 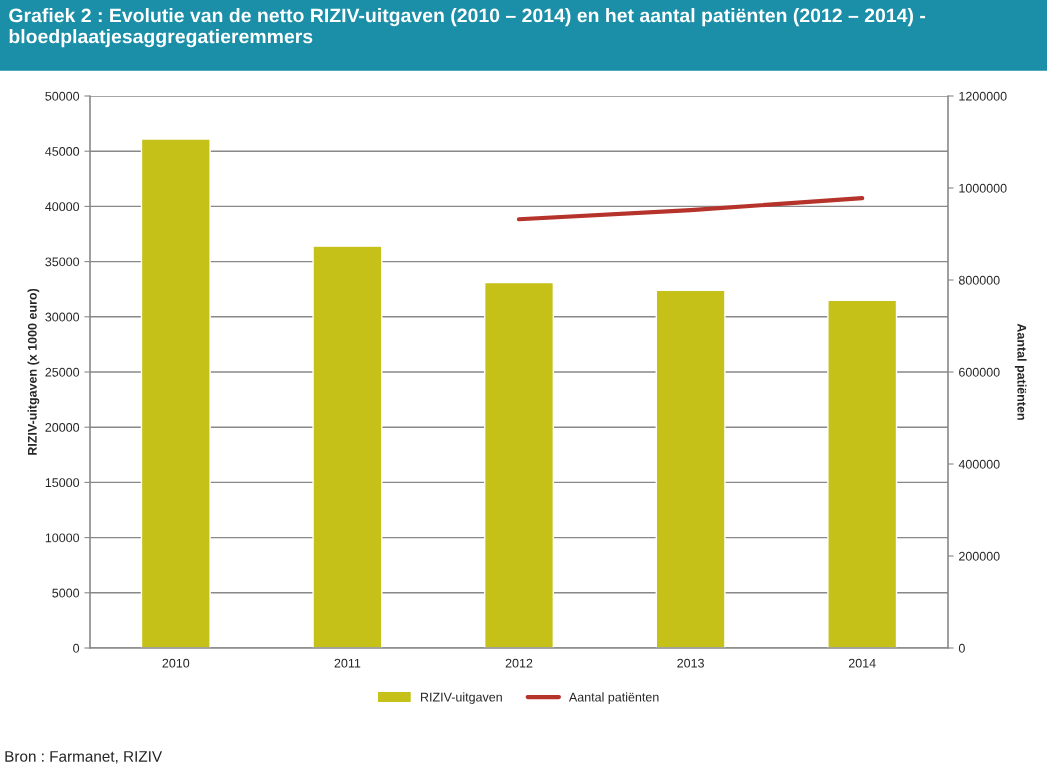 I want to click on y-axis-title: RIZIV-uitgaven (x 1000 euro), so click(x=33, y=371).